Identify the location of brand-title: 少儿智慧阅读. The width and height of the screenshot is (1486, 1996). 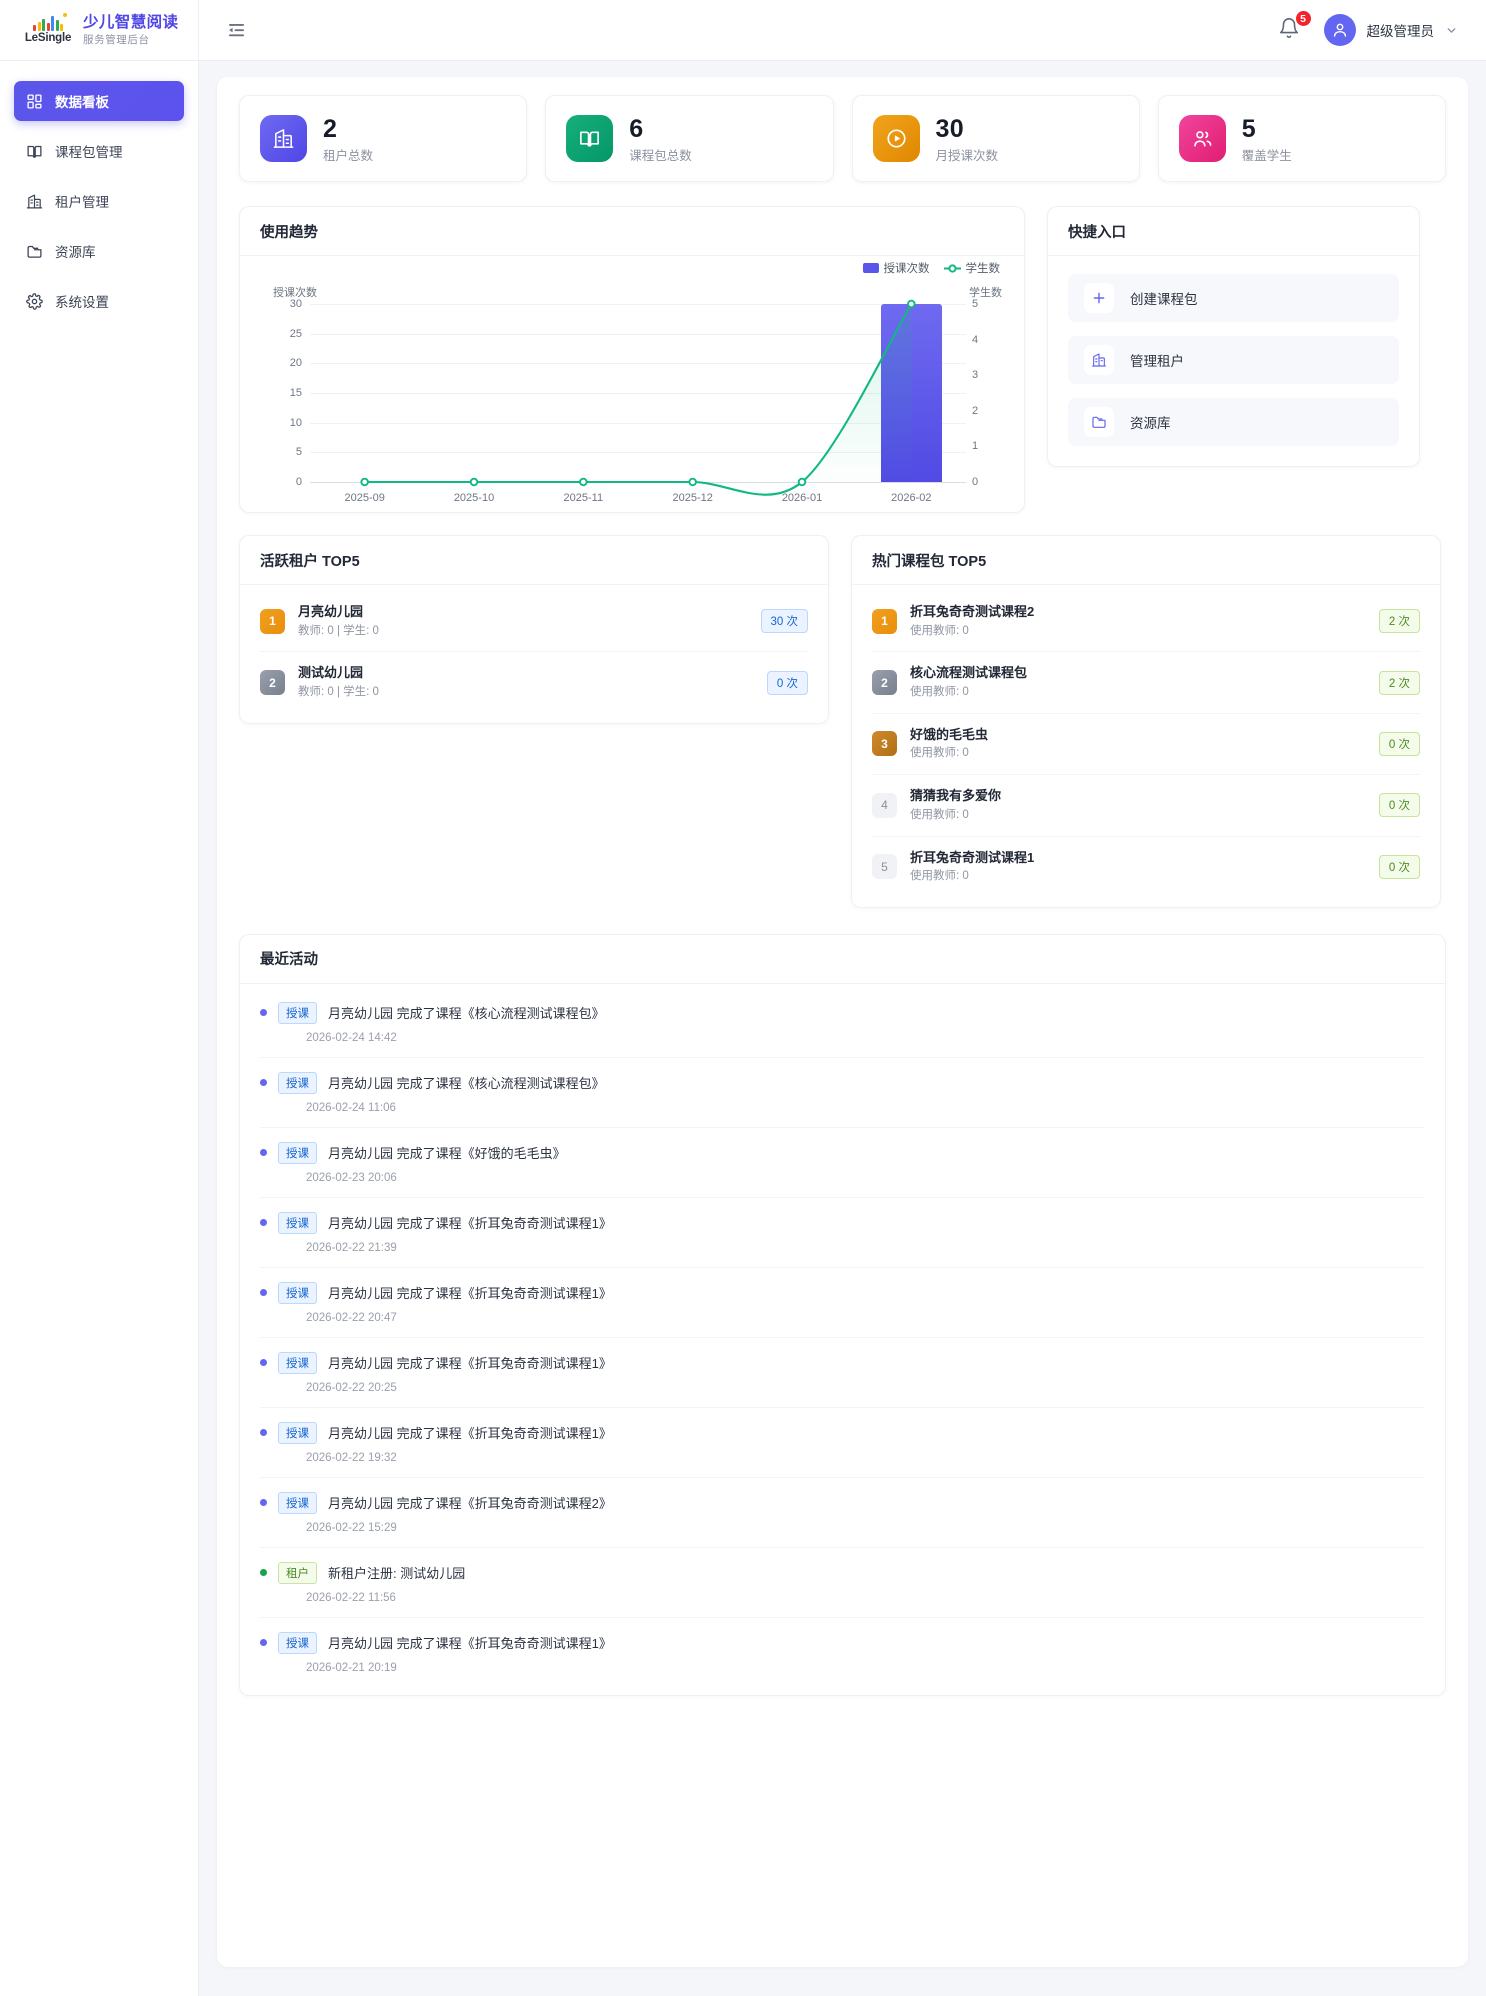
(131, 22).